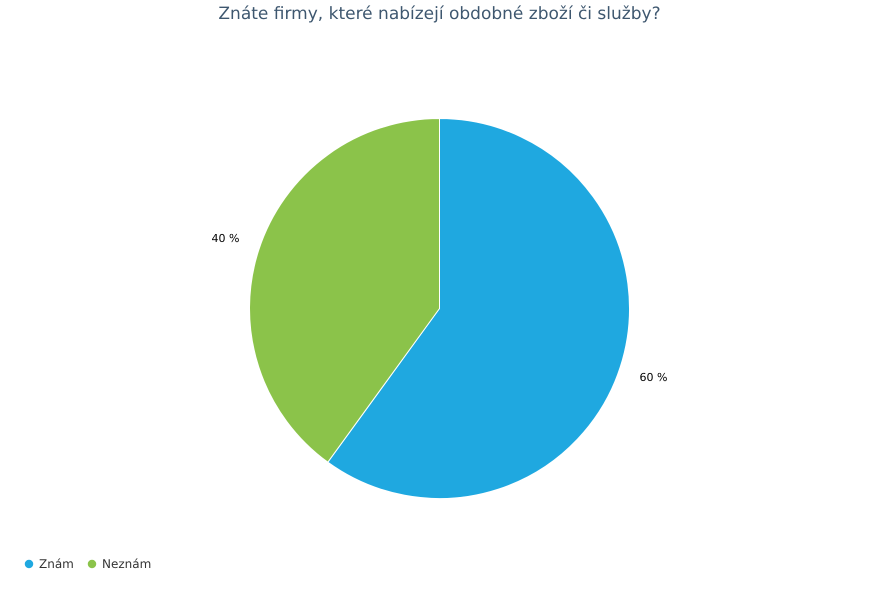 The image size is (879, 595). Describe the element at coordinates (56, 564) in the screenshot. I see `legend-label: Znám` at that location.